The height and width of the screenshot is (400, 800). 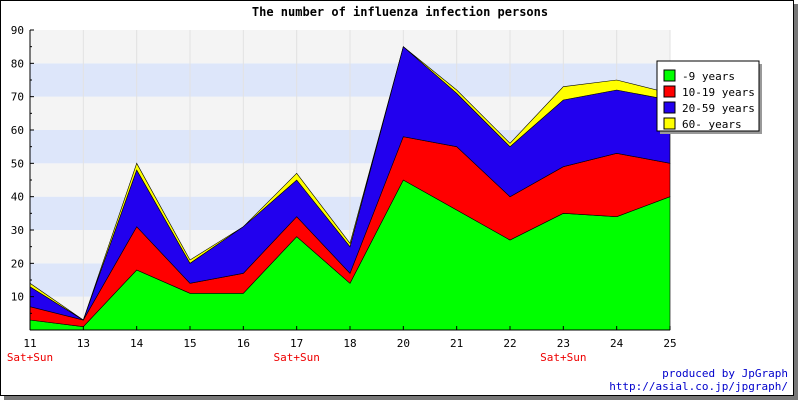 I want to click on x-tick-label: 21, so click(x=456, y=343).